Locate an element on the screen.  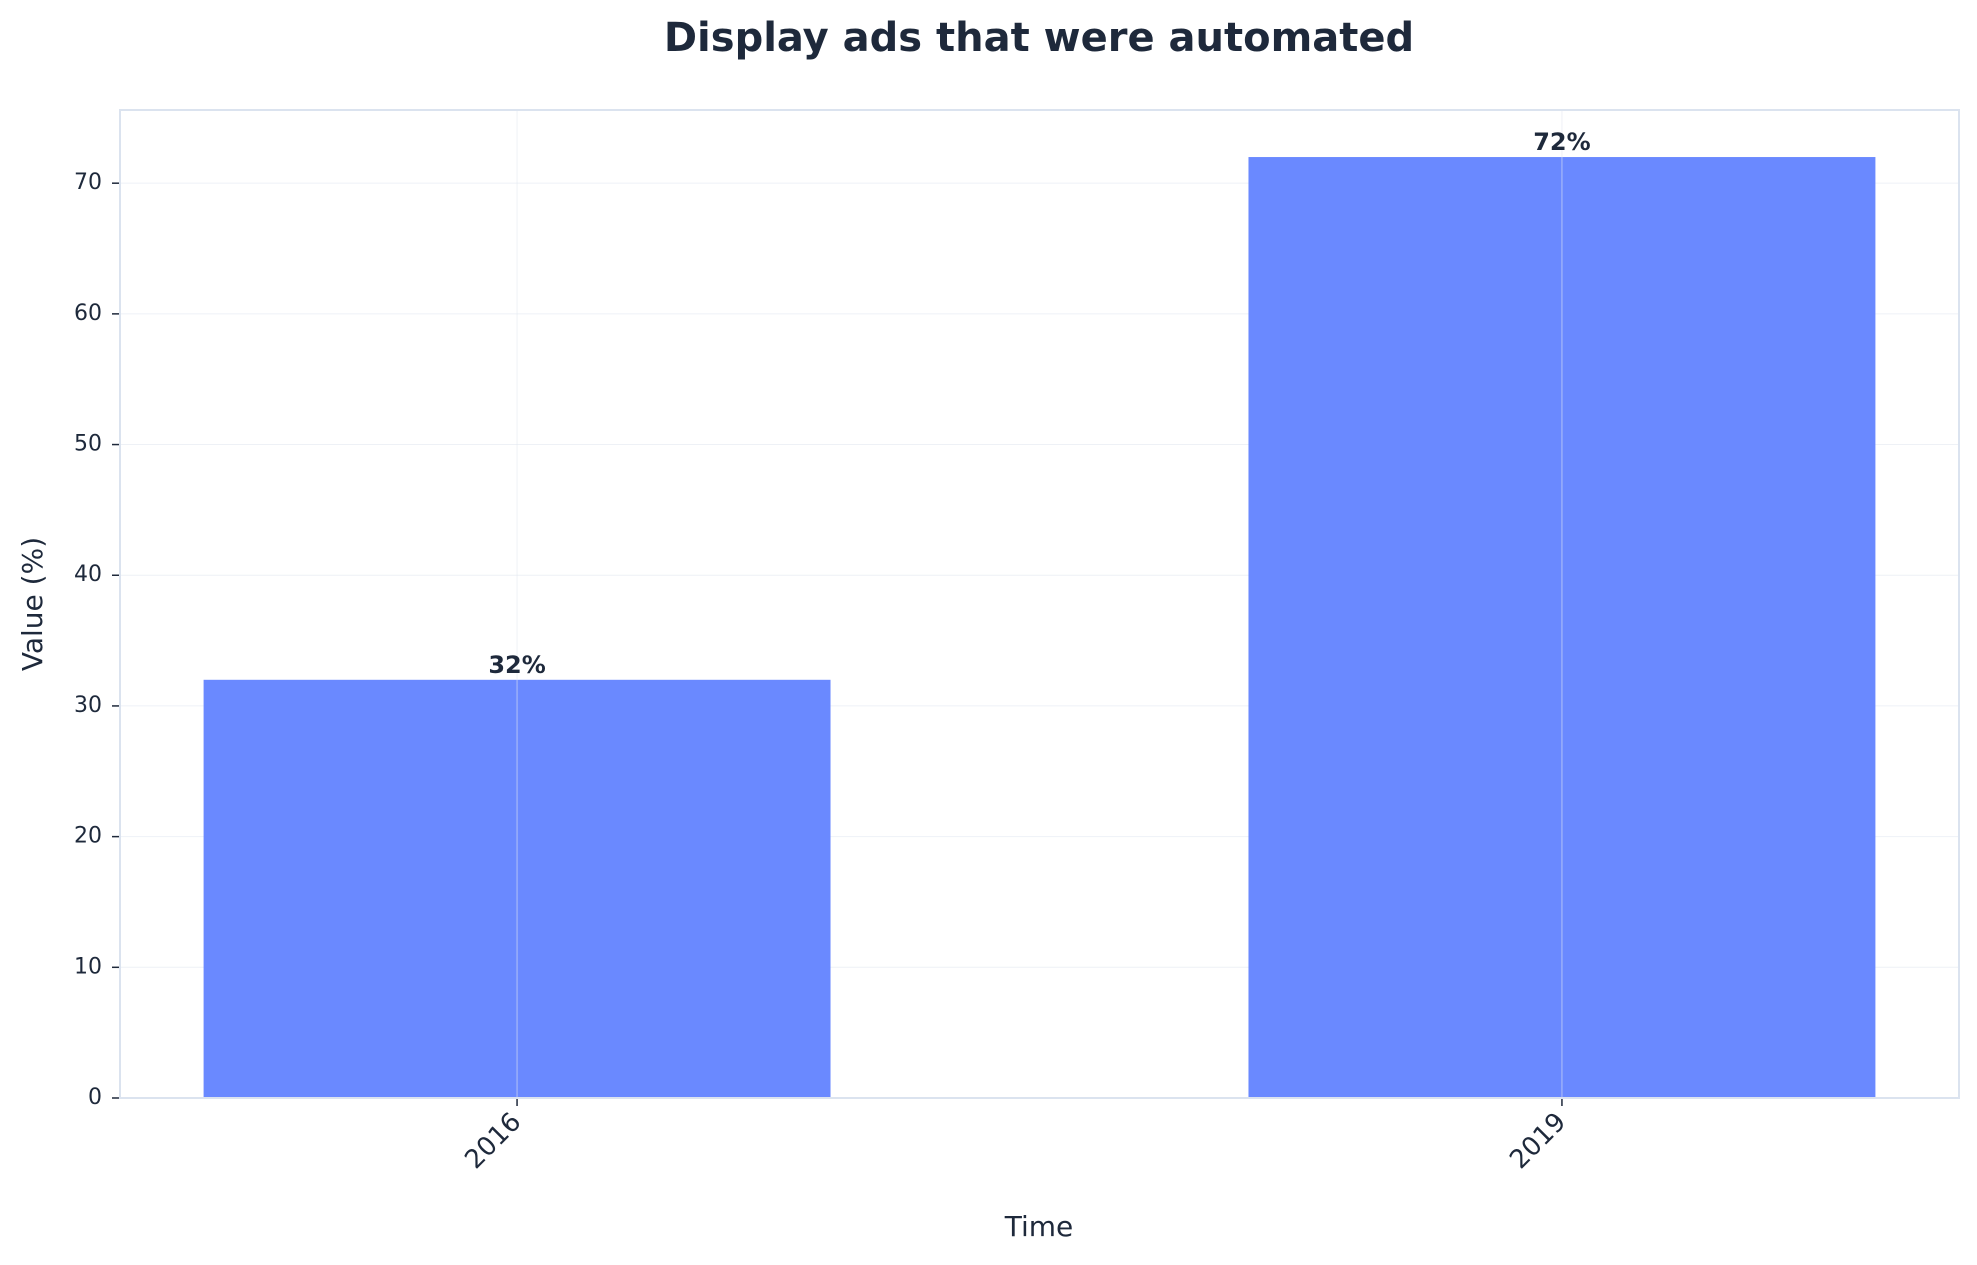
y-tick-label: 60 is located at coordinates (88, 313).